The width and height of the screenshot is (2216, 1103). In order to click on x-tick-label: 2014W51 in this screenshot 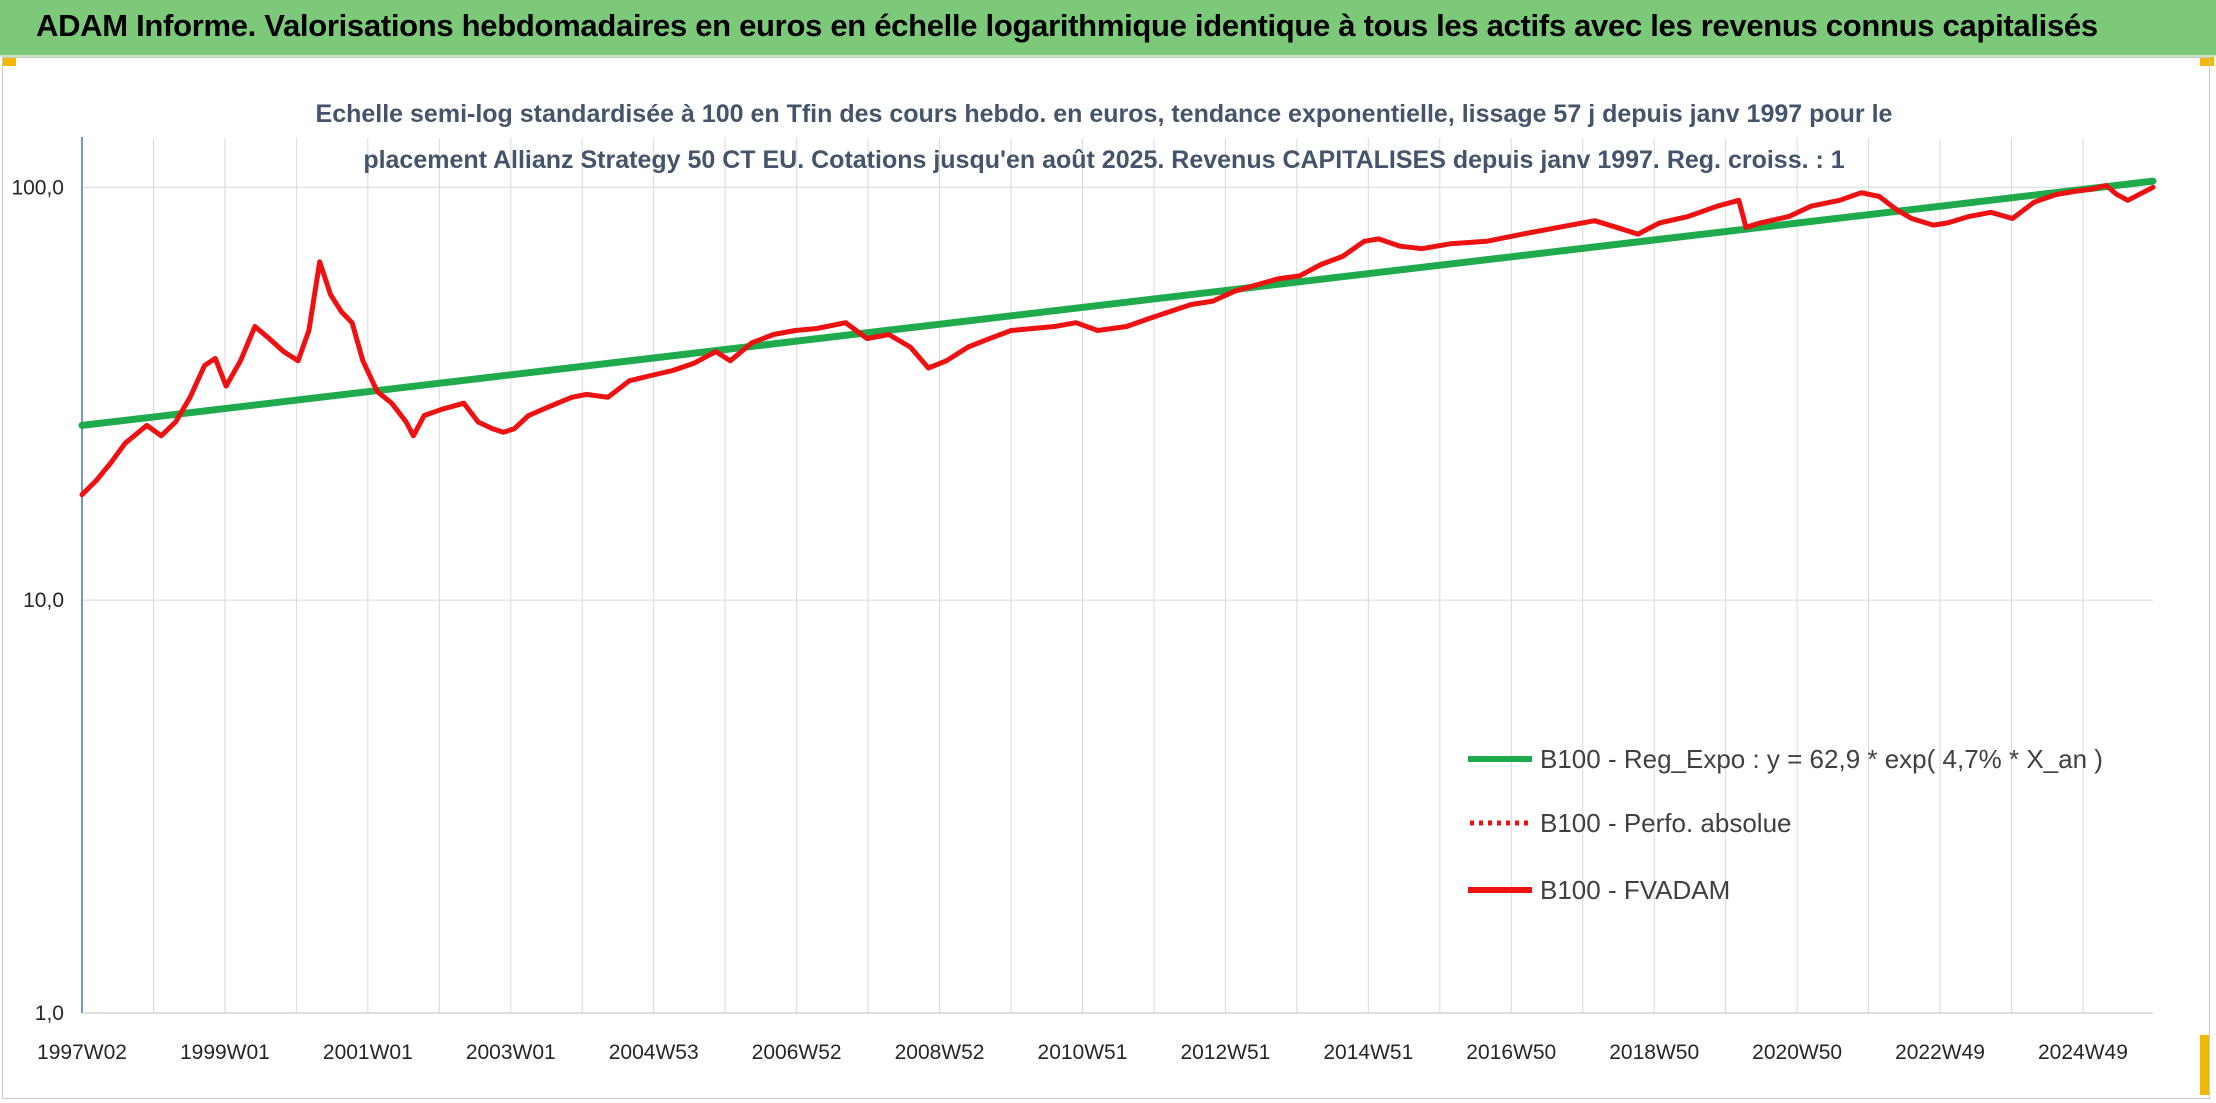, I will do `click(1368, 1052)`.